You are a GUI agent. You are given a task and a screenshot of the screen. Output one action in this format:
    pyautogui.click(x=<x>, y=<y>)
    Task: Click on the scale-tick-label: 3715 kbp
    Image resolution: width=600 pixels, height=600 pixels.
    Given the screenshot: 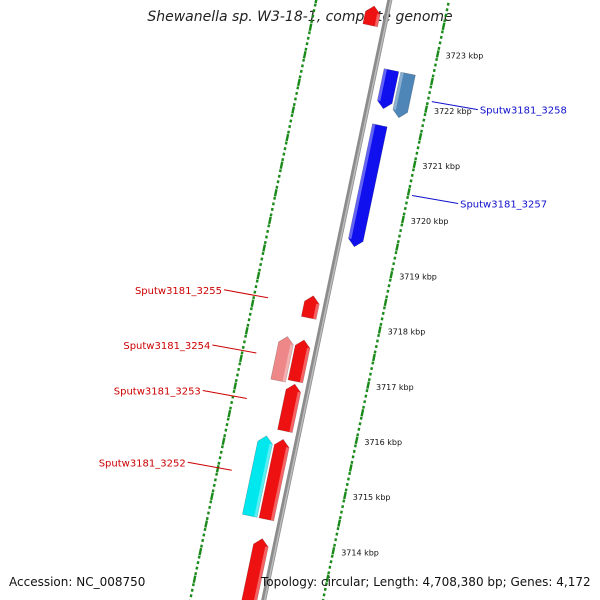 What is the action you would take?
    pyautogui.click(x=372, y=497)
    